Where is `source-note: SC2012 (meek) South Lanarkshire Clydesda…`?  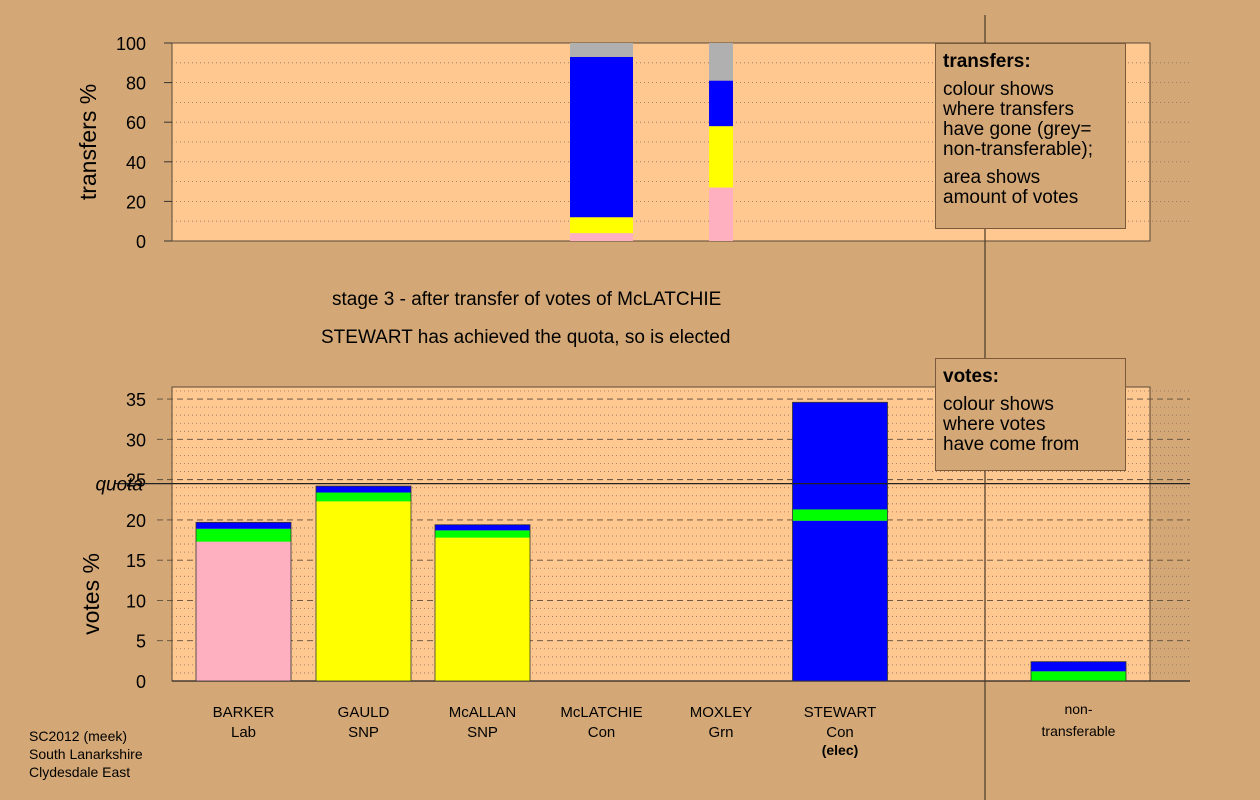
source-note: SC2012 (meek) South Lanarkshire Clydesda… is located at coordinates (86, 754).